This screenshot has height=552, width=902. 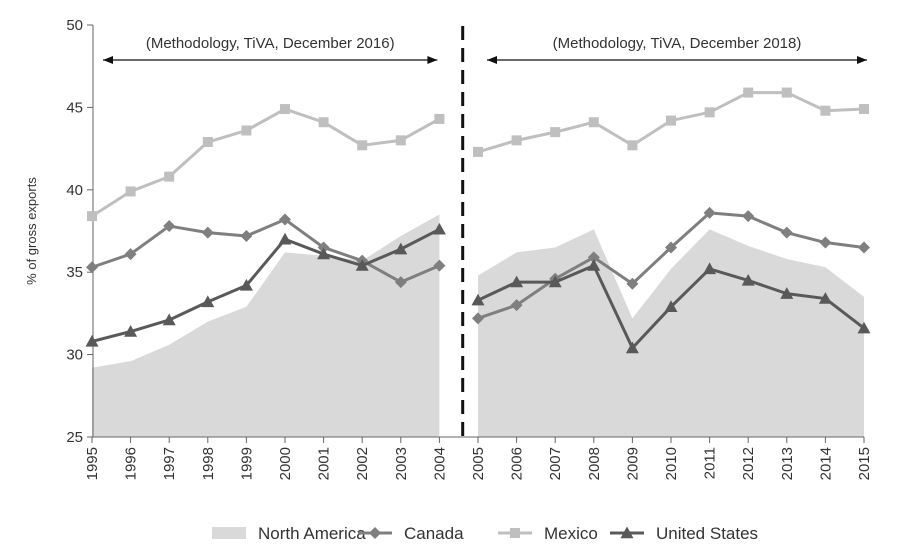 What do you see at coordinates (169, 463) in the screenshot?
I see `x-tick-label: 1997` at bounding box center [169, 463].